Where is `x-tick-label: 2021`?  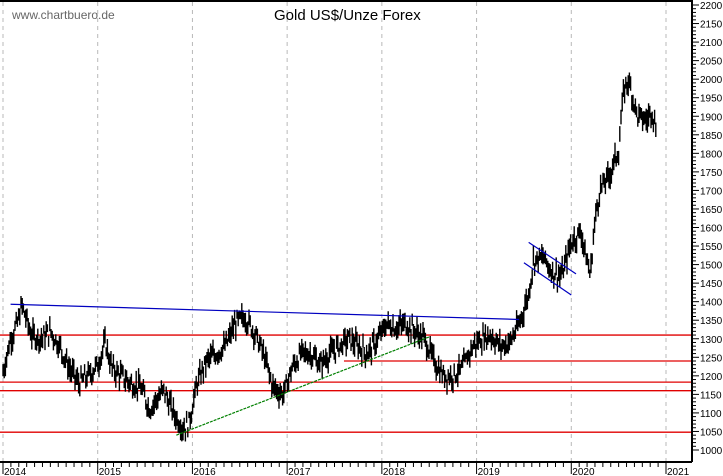
x-tick-label: 2021 is located at coordinates (678, 471).